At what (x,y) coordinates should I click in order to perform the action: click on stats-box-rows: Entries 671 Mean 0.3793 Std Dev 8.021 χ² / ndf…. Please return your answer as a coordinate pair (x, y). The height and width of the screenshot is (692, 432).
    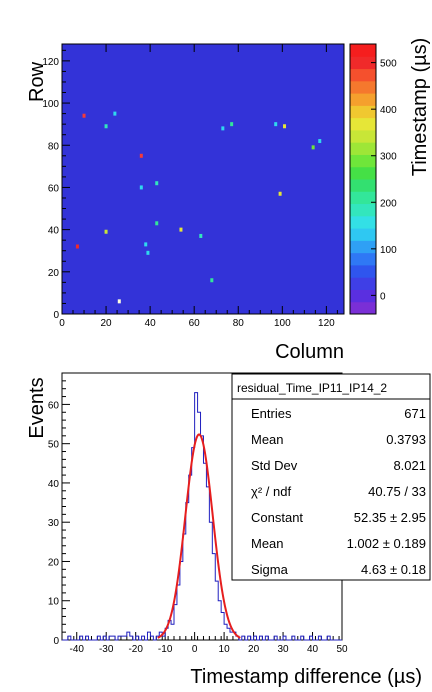
    Looking at the image, I should click on (338, 491).